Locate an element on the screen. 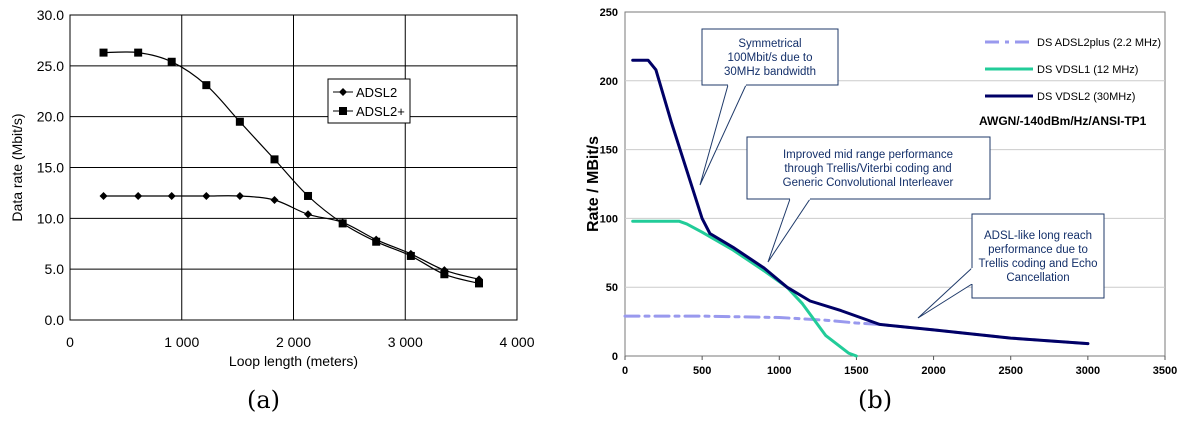 This screenshot has width=1179, height=421. y-axis-label: Rate / MBit/s is located at coordinates (593, 184).